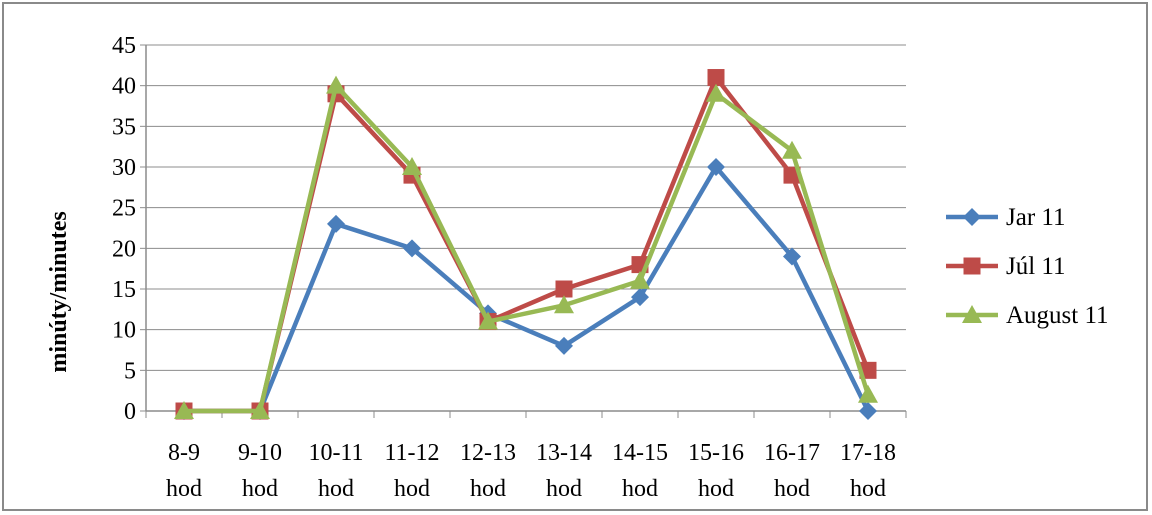 The width and height of the screenshot is (1152, 515). Describe the element at coordinates (124, 168) in the screenshot. I see `y-tick-label-30: 30` at that location.